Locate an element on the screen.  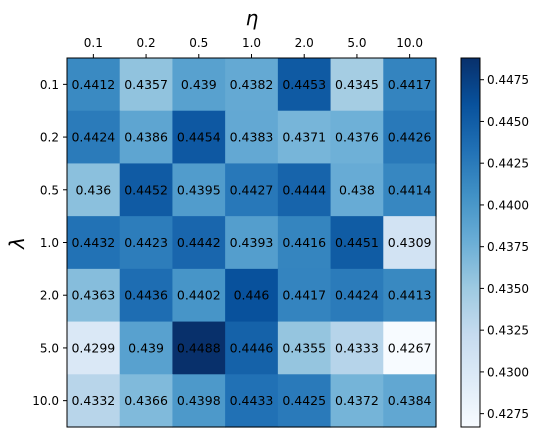
heatmap-value-label: 0.4267 is located at coordinates (410, 347).